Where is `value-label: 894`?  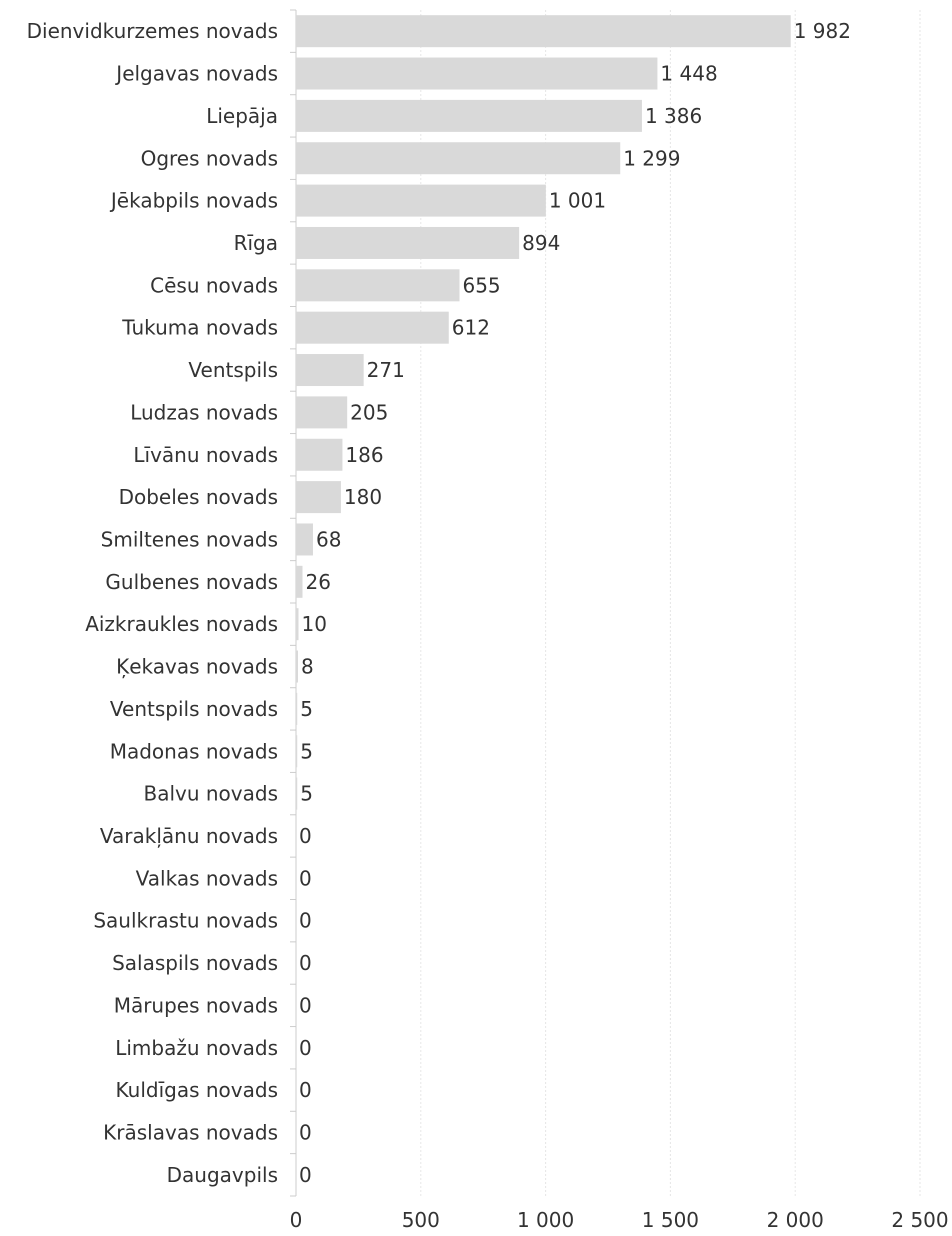 value-label: 894 is located at coordinates (541, 243).